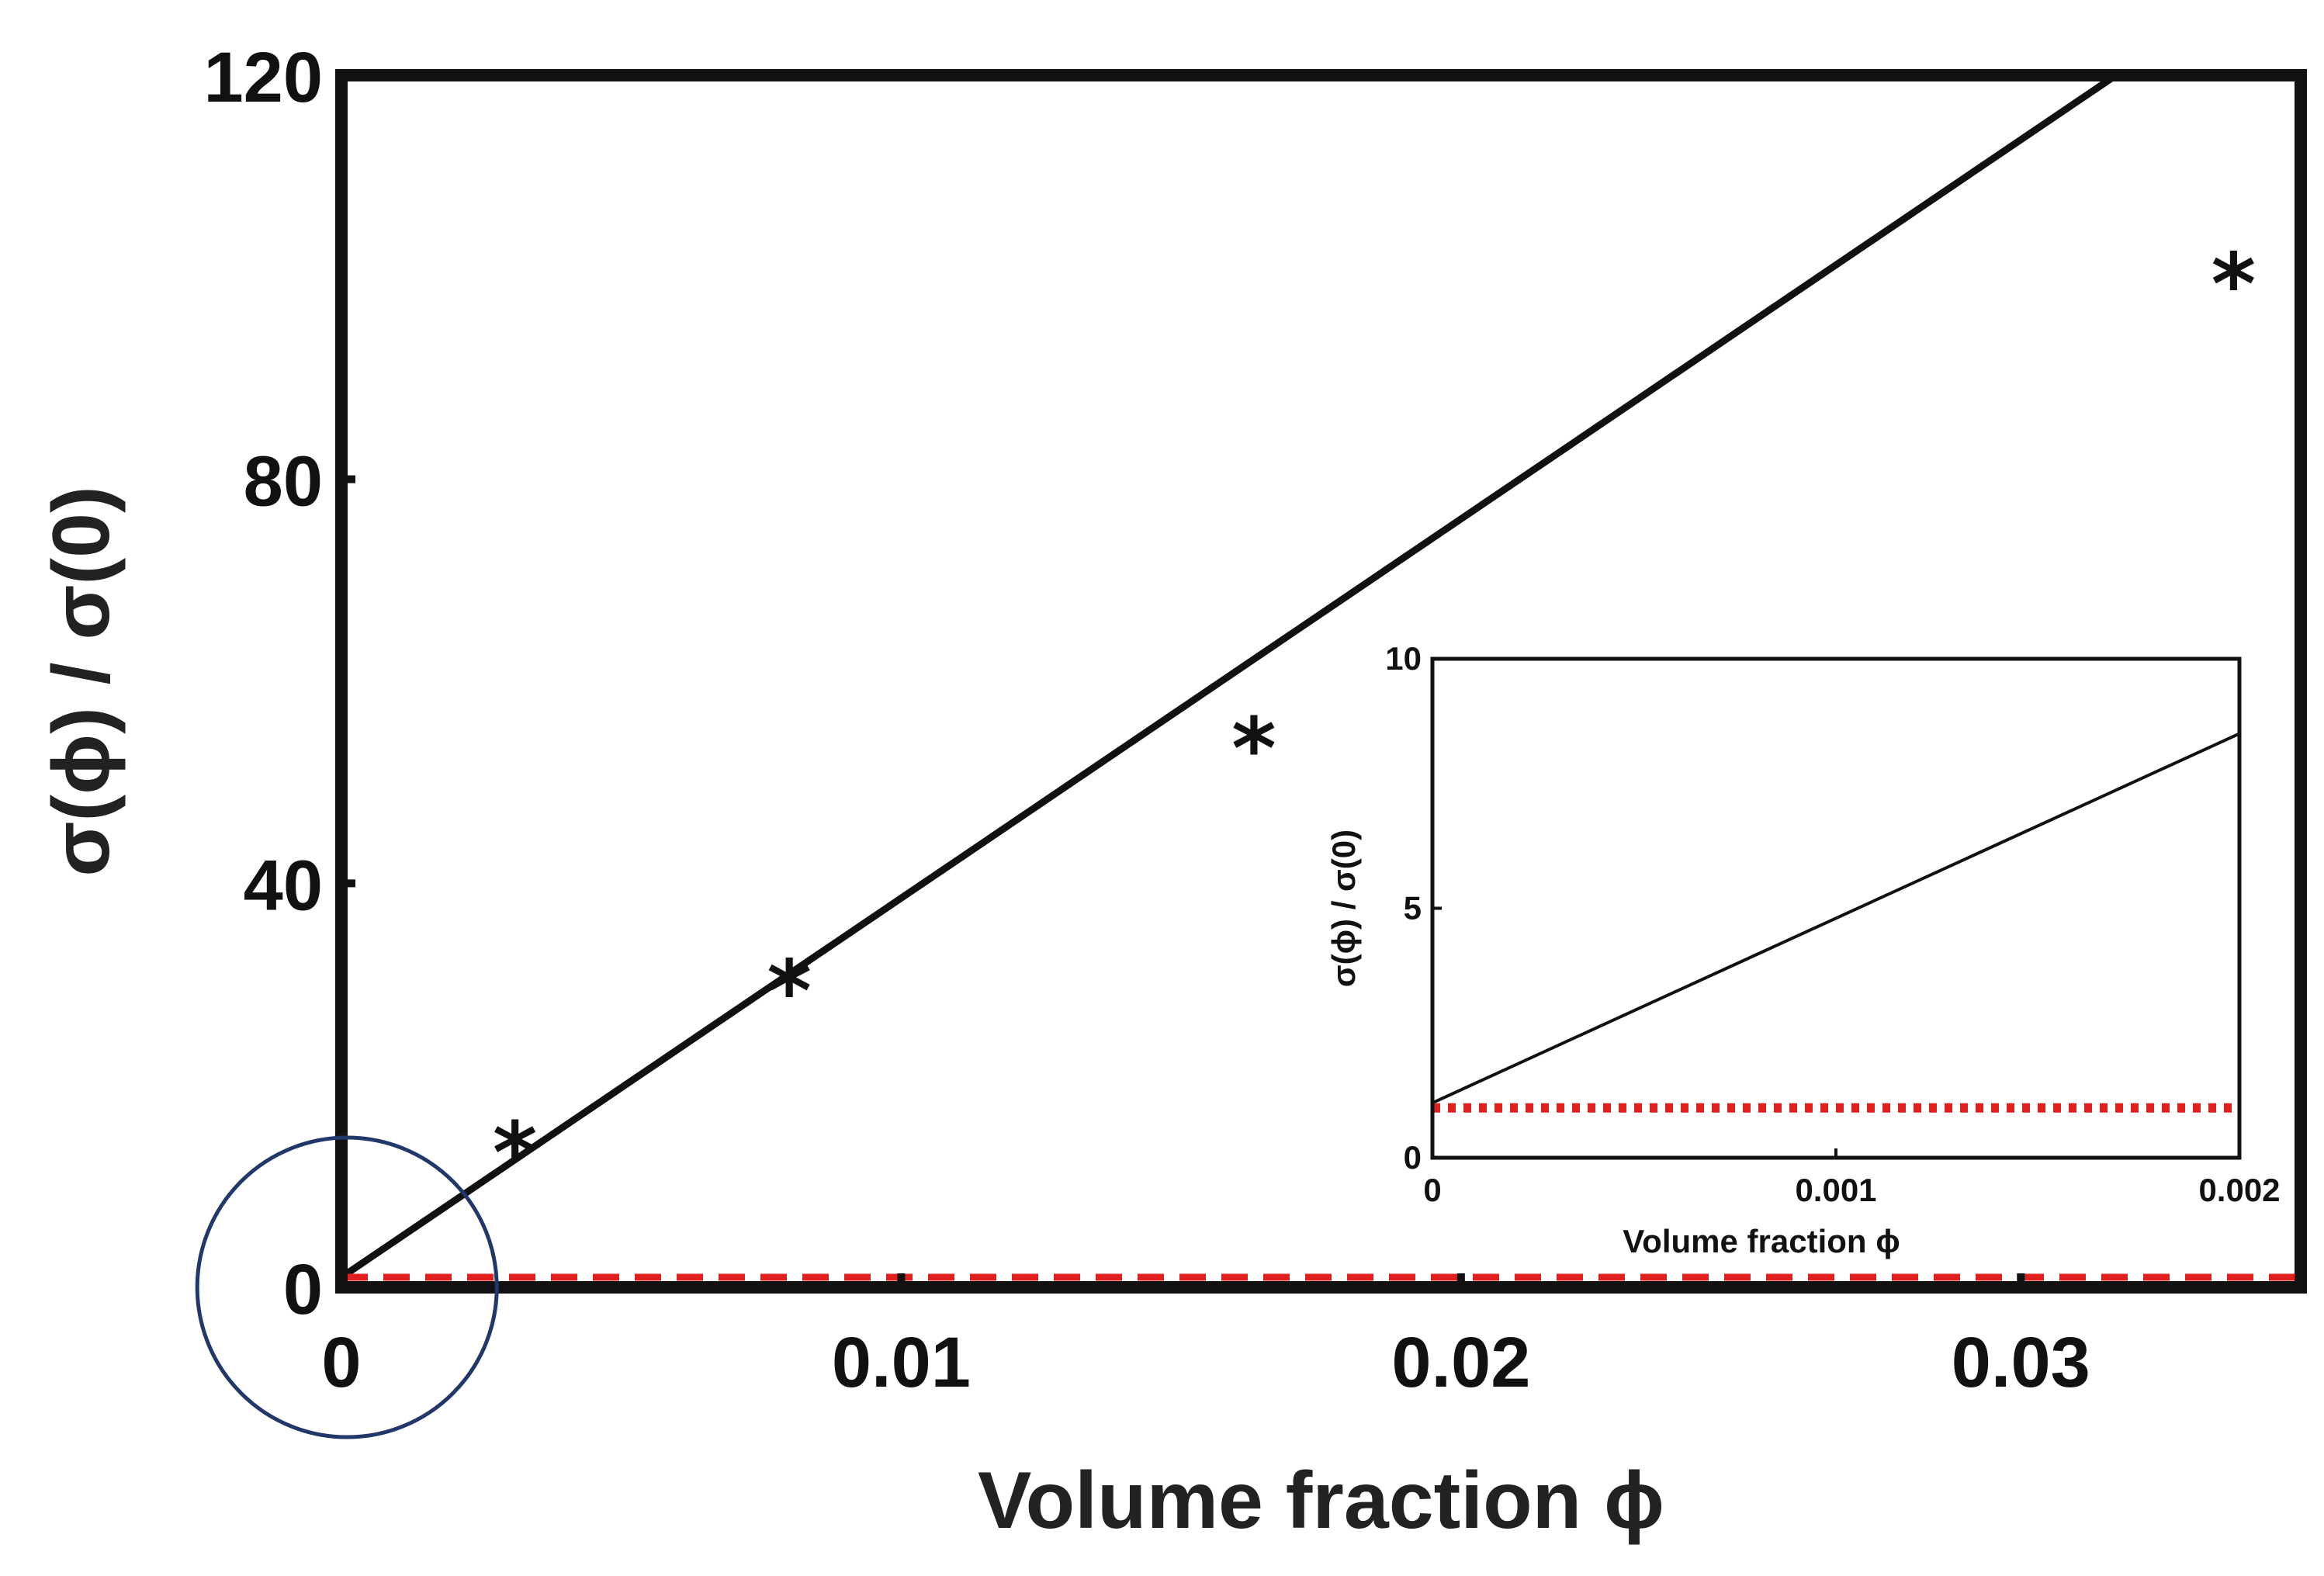  What do you see at coordinates (1413, 908) in the screenshot?
I see `y-tick-label: 5` at bounding box center [1413, 908].